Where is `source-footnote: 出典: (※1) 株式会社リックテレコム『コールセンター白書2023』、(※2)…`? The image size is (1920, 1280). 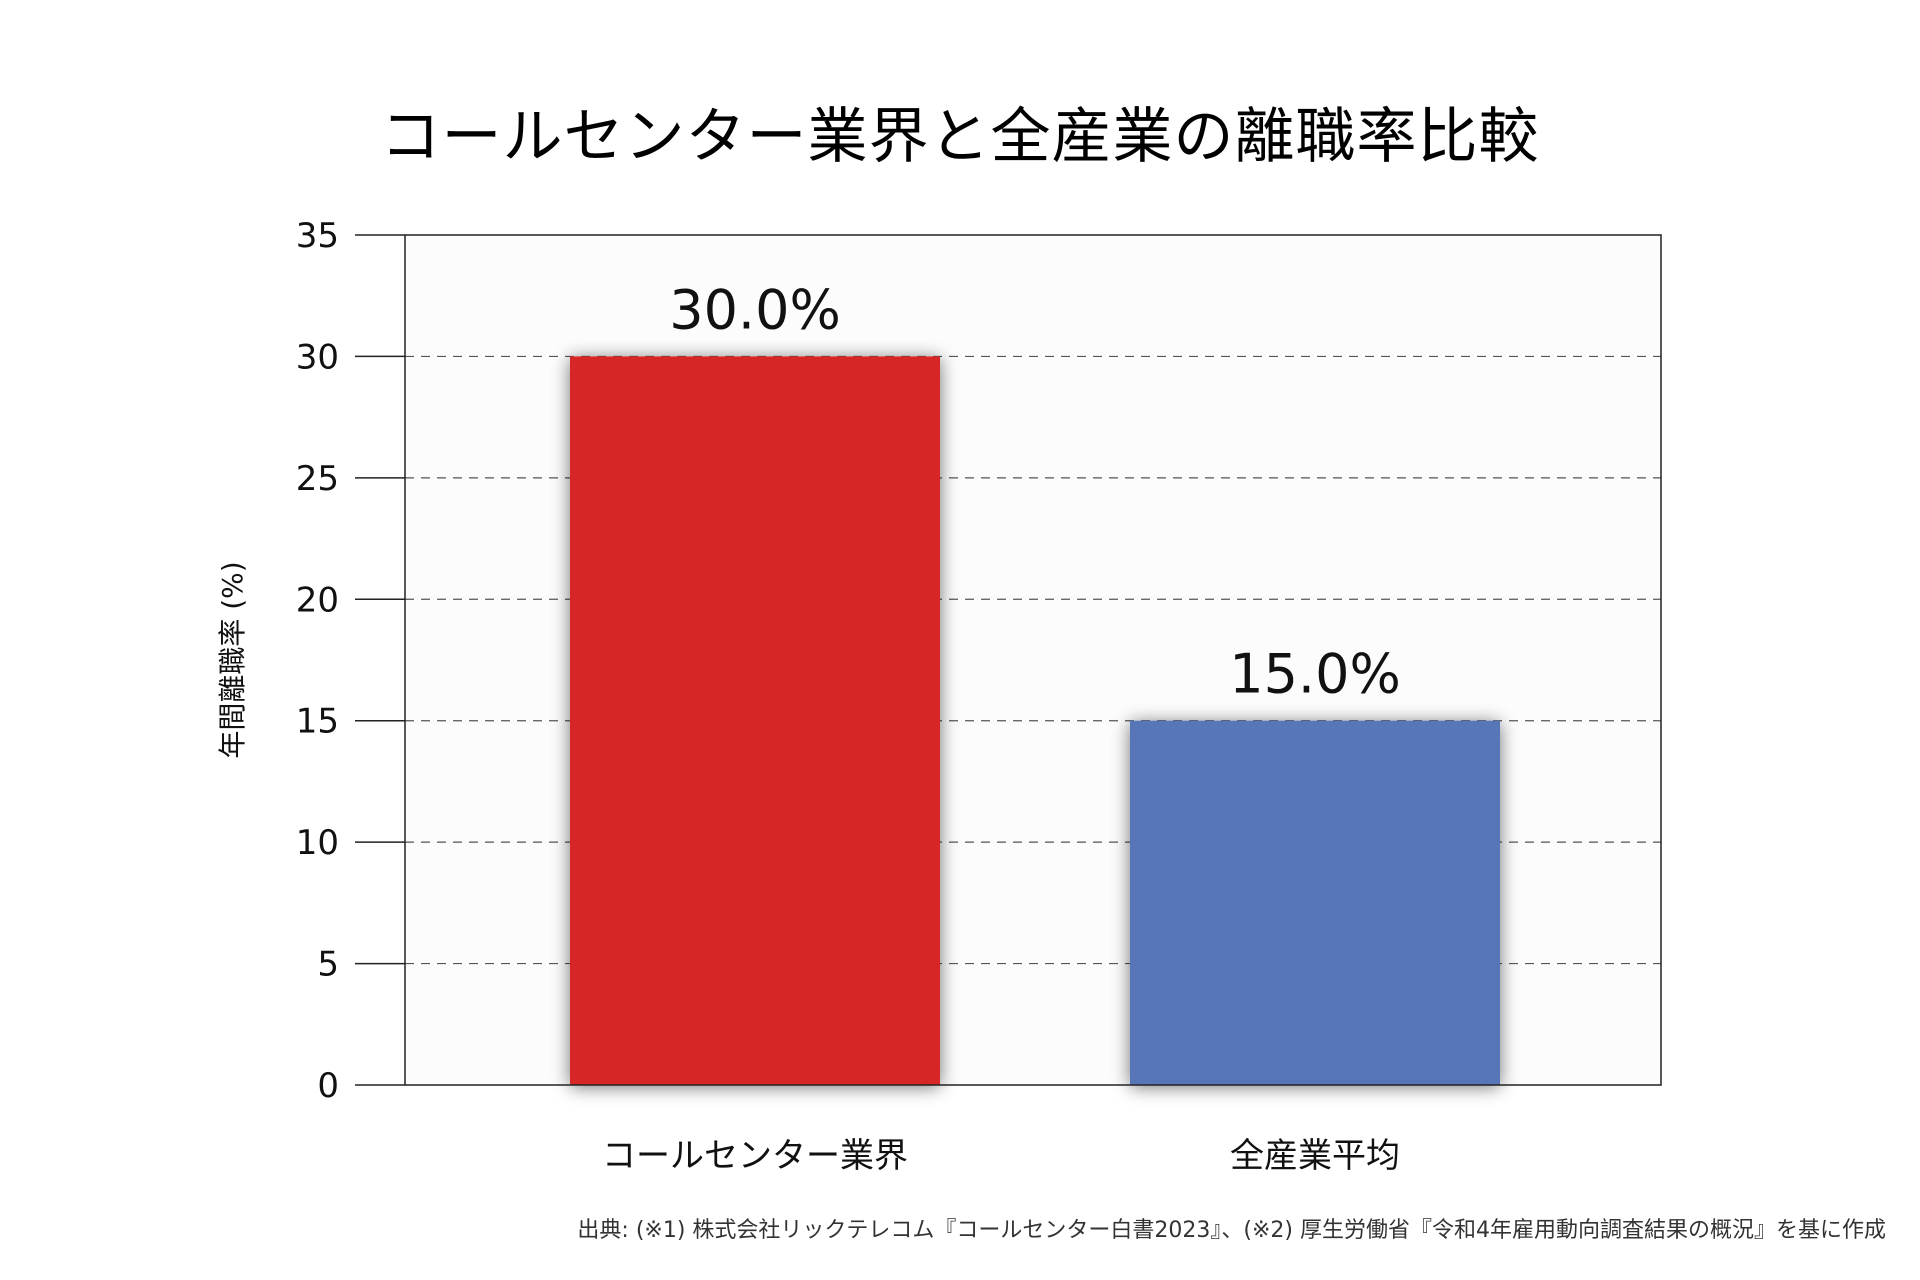 source-footnote: 出典: (※1) 株式会社リックテレコム『コールセンター白書2023』、(※2)… is located at coordinates (1231, 1230).